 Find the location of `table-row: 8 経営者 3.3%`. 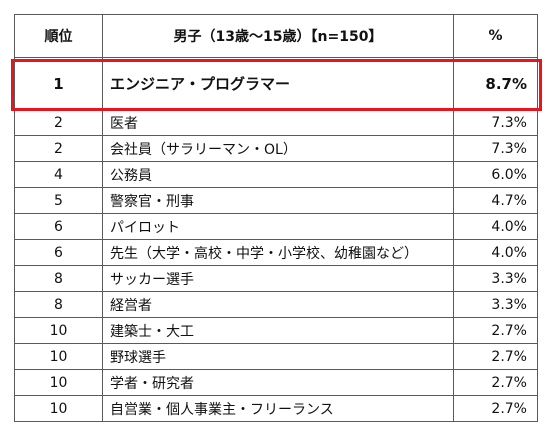

table-row: 8 経営者 3.3% is located at coordinates (276, 305).